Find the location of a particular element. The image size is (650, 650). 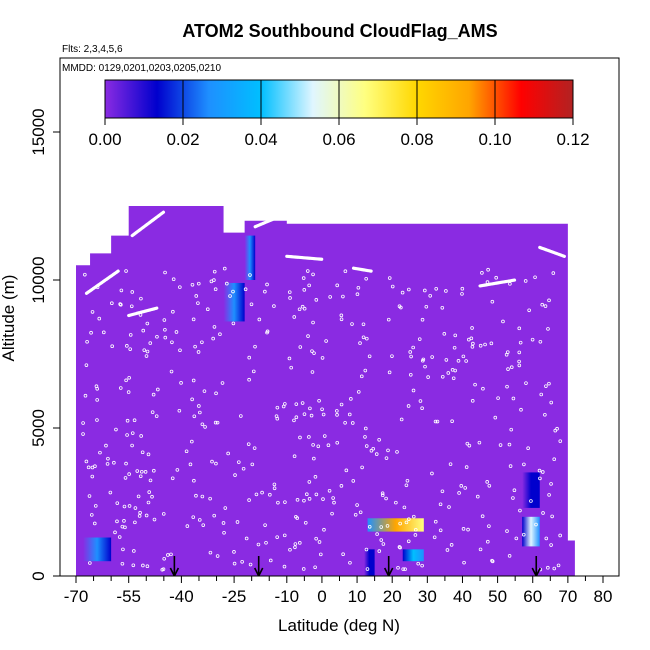

colorbar-tick-label: 0.10 is located at coordinates (494, 139).